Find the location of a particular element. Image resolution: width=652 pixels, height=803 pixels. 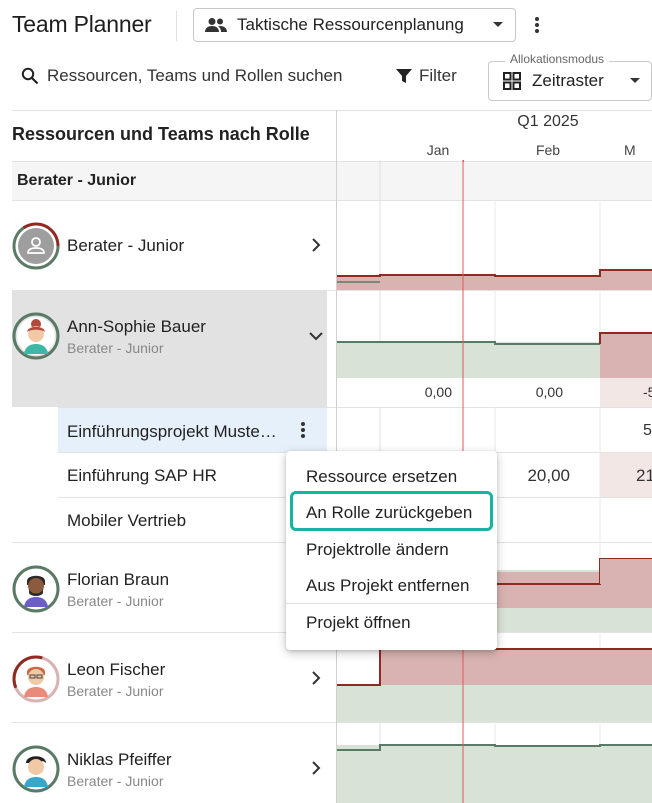

selected-project-row is located at coordinates (192, 430).